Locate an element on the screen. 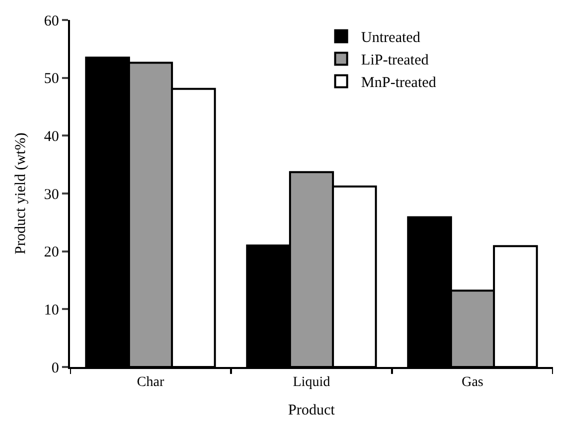 This screenshot has height=427, width=573. y-tick-label: 20 is located at coordinates (51, 252).